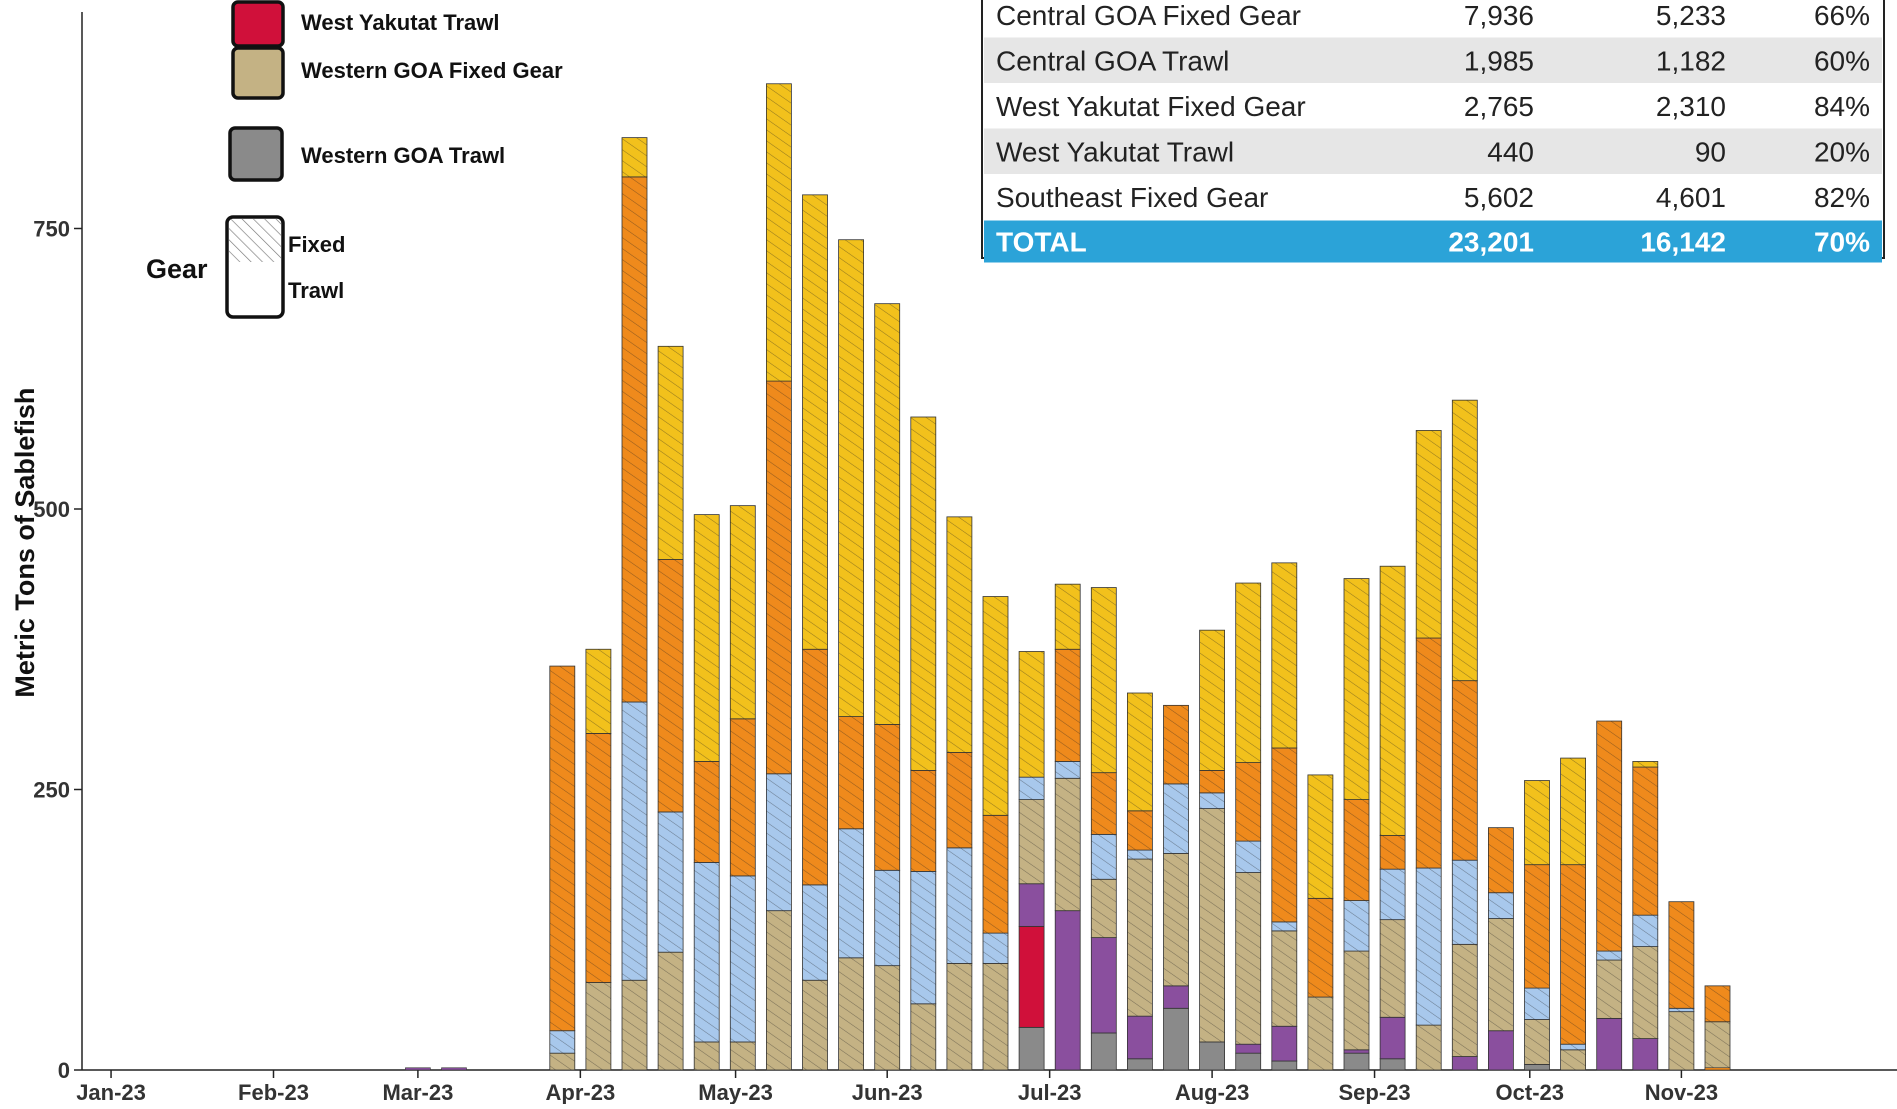 The width and height of the screenshot is (1897, 1109). What do you see at coordinates (25, 543) in the screenshot?
I see `y-axis-title: Metric Tons of Sablefish` at bounding box center [25, 543].